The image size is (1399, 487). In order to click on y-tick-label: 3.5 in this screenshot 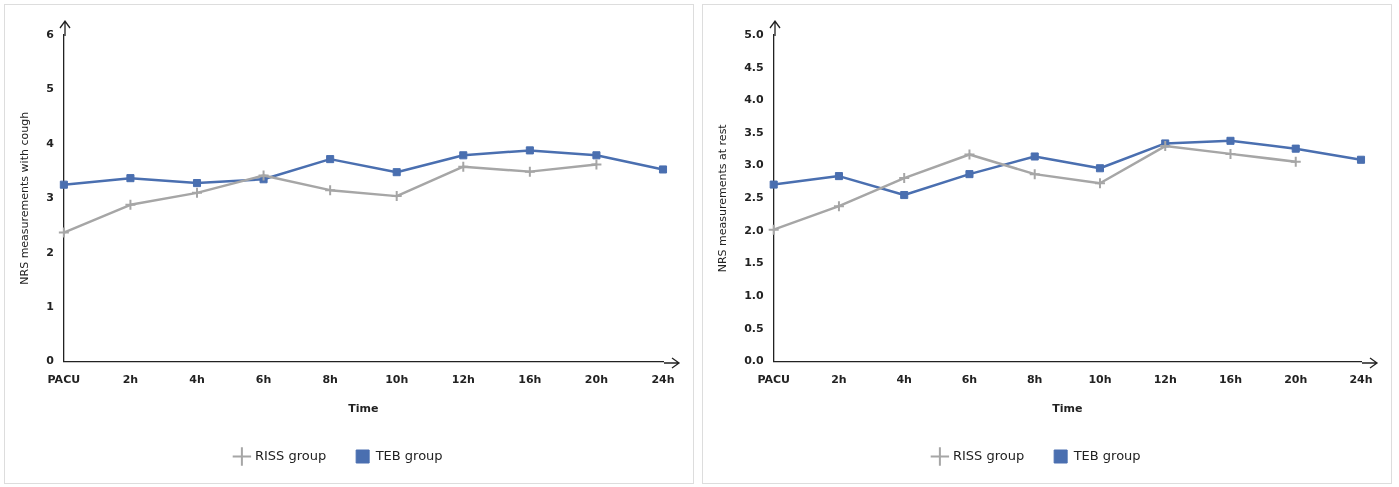, I will do `click(754, 132)`.